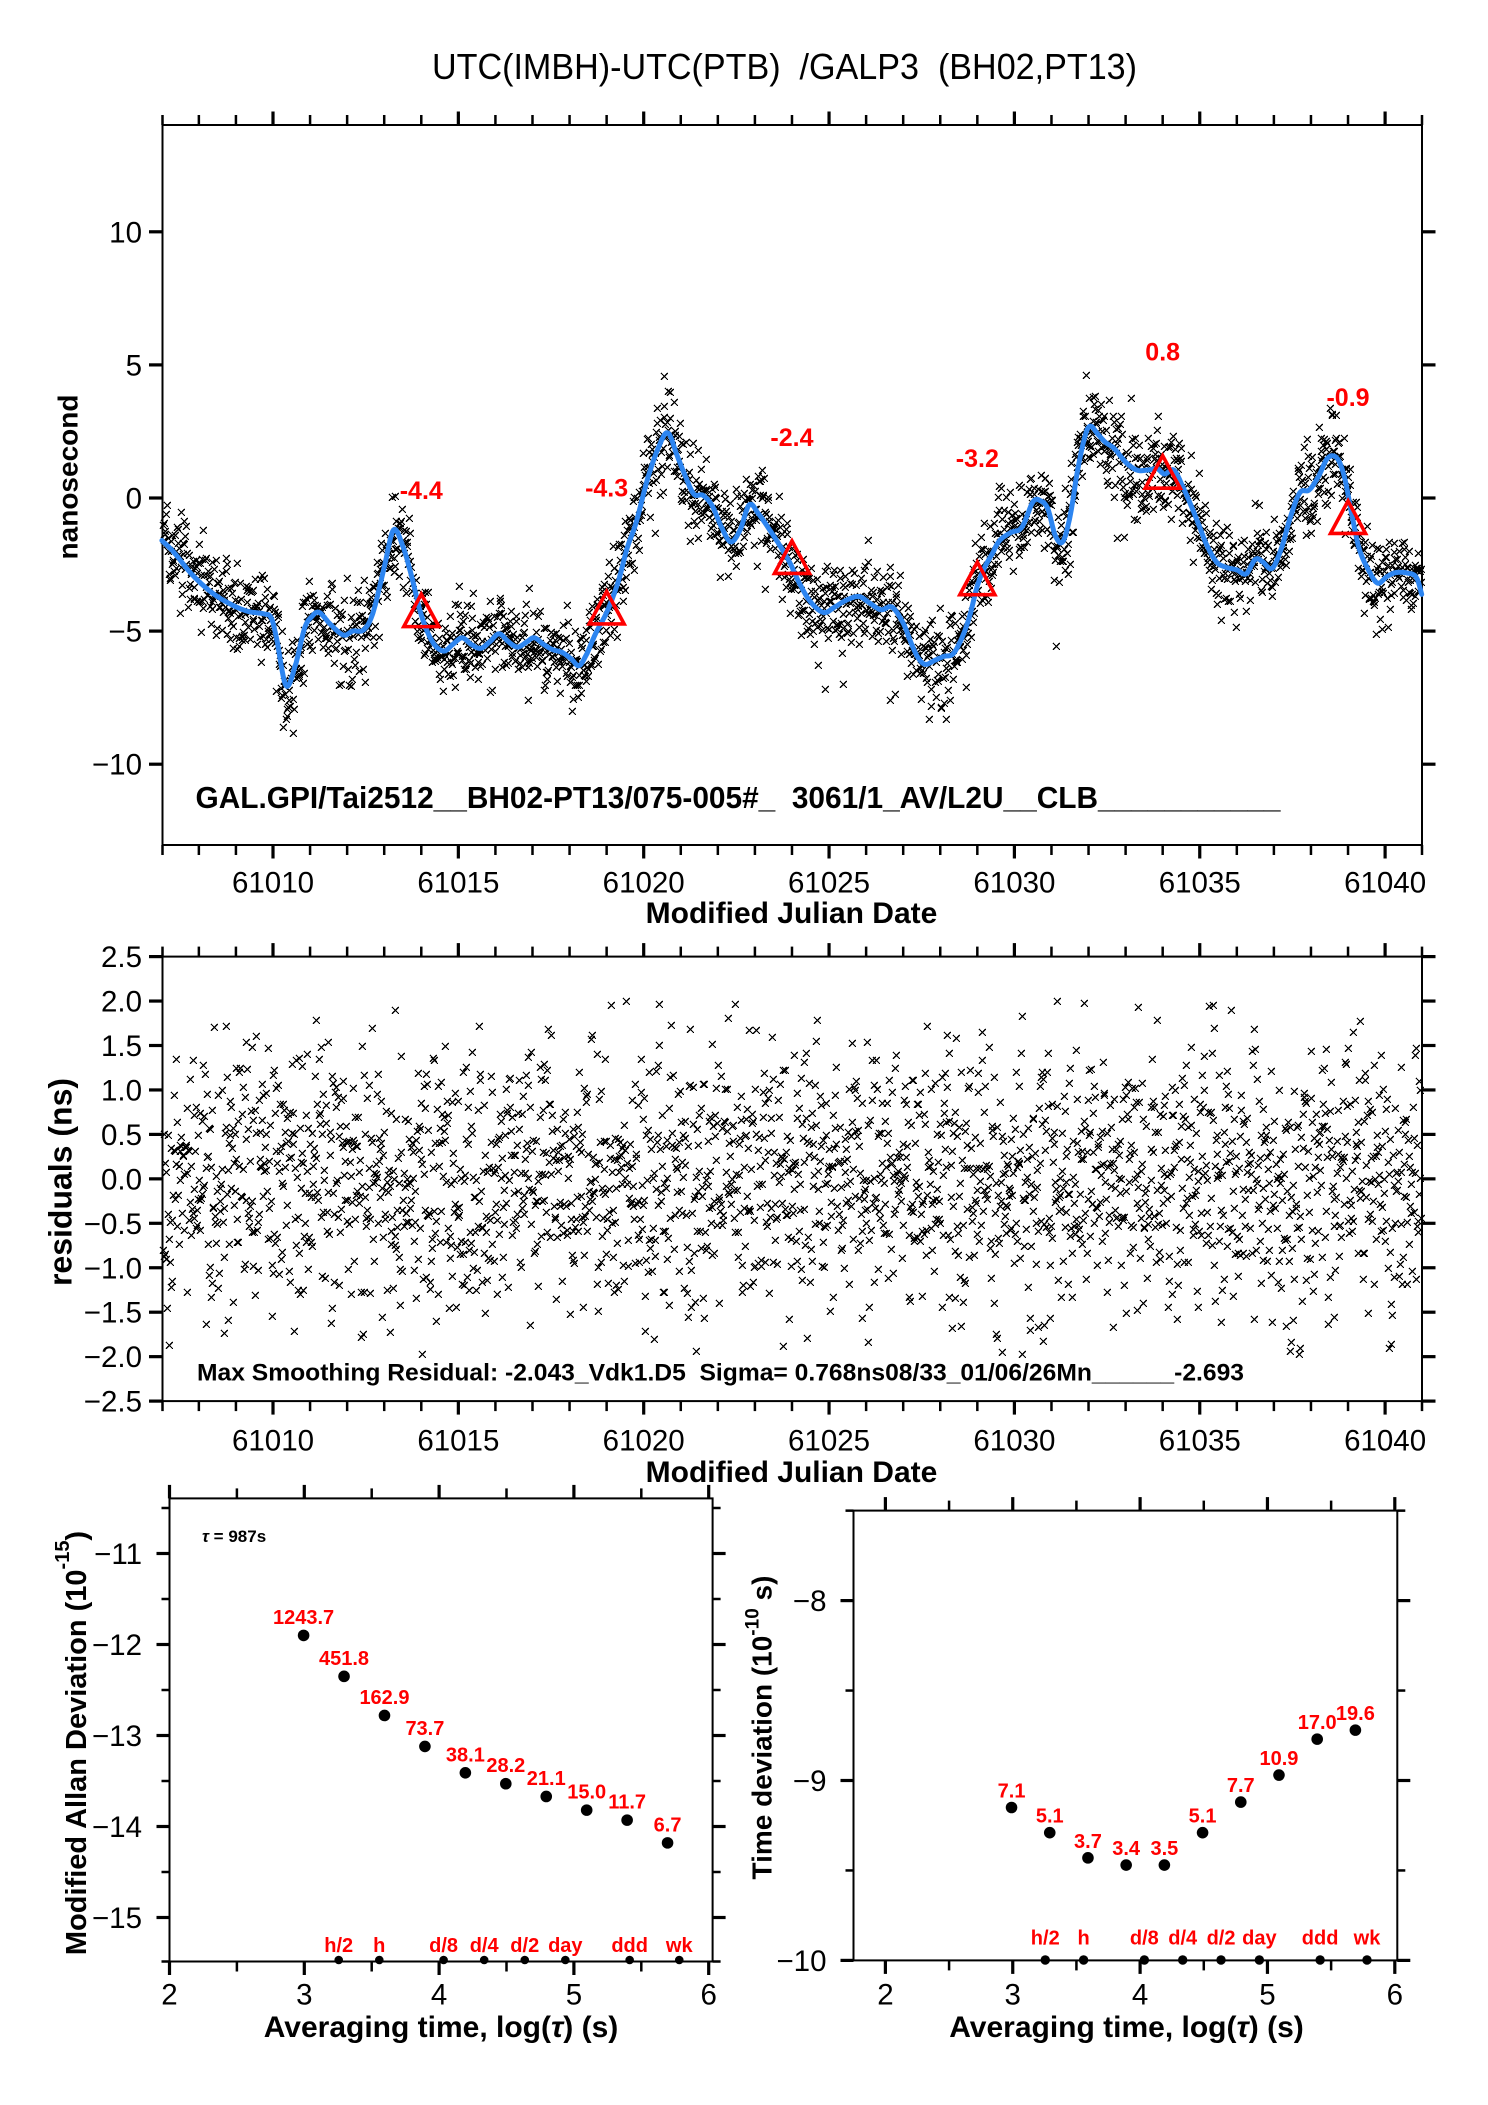 This screenshot has width=1488, height=2105. What do you see at coordinates (113, 1402) in the screenshot?
I see `svg-text: −2.5` at bounding box center [113, 1402].